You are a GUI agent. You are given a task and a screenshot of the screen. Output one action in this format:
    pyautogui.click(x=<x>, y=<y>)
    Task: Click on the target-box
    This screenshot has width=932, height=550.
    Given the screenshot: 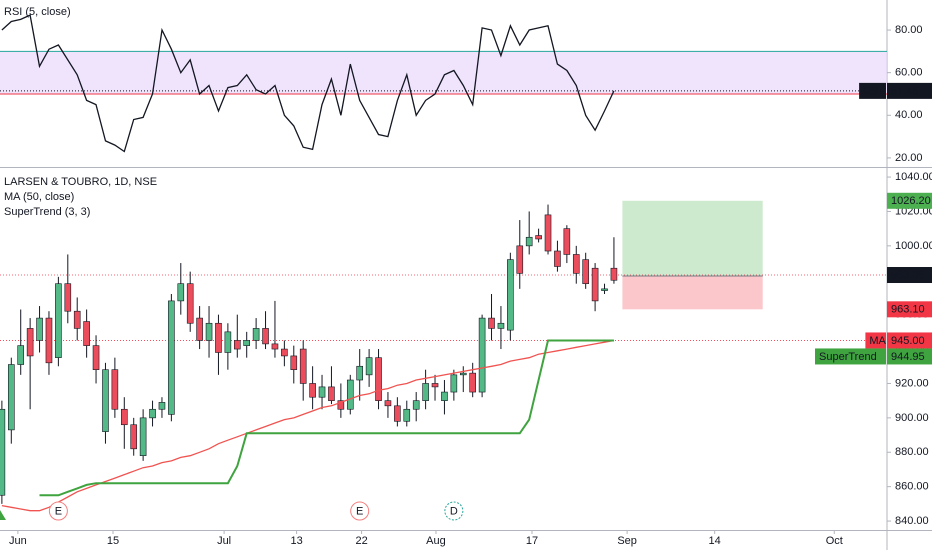 What is the action you would take?
    pyautogui.click(x=909, y=200)
    